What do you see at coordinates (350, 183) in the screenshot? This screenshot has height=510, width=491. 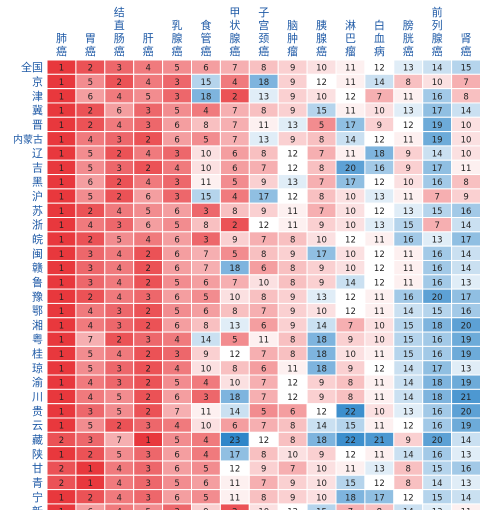 I see `cell-value: 17` at bounding box center [350, 183].